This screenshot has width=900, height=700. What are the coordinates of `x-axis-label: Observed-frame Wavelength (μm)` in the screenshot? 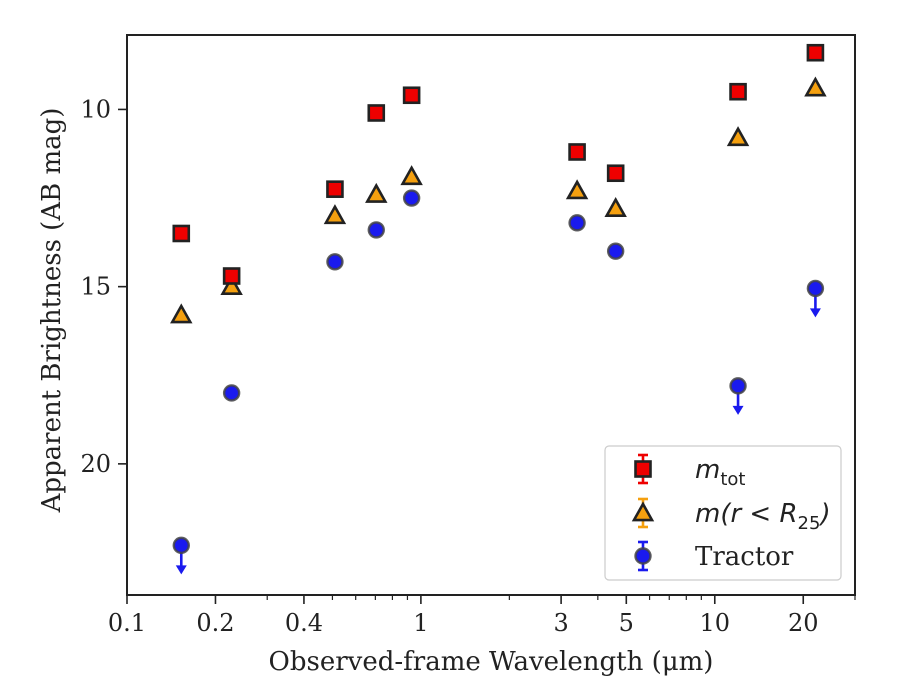 It's located at (491, 662).